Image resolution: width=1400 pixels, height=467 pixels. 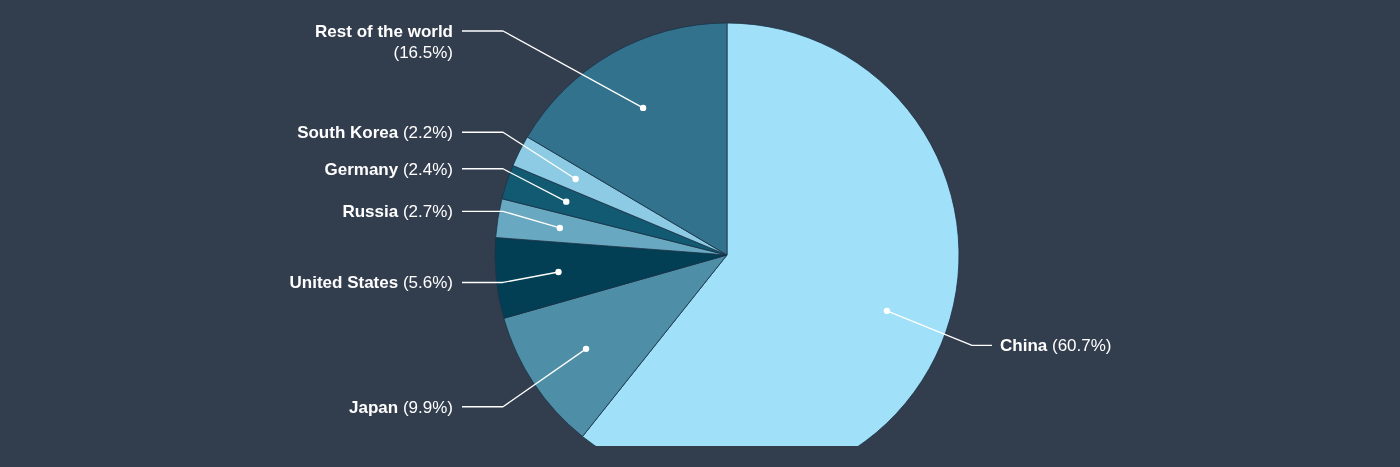 I want to click on data-label: (2.2%), so click(x=427, y=133).